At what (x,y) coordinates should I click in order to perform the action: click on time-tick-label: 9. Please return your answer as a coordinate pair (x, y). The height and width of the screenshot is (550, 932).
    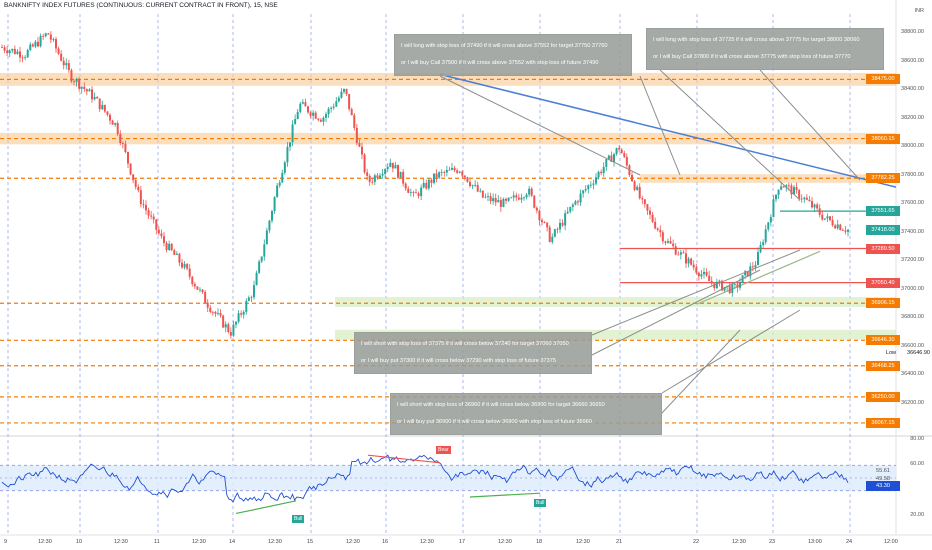
    Looking at the image, I should click on (6, 542).